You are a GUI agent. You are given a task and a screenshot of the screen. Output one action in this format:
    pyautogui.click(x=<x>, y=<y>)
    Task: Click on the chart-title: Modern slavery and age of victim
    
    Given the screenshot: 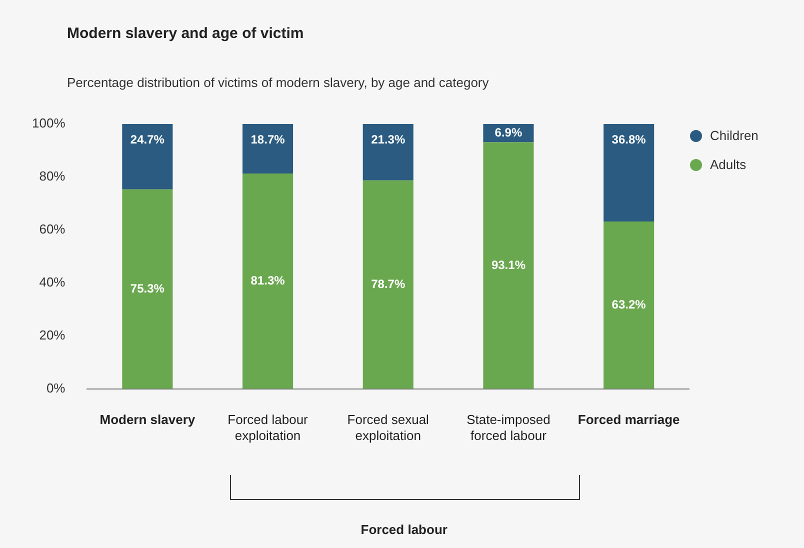 What is the action you would take?
    pyautogui.click(x=185, y=33)
    